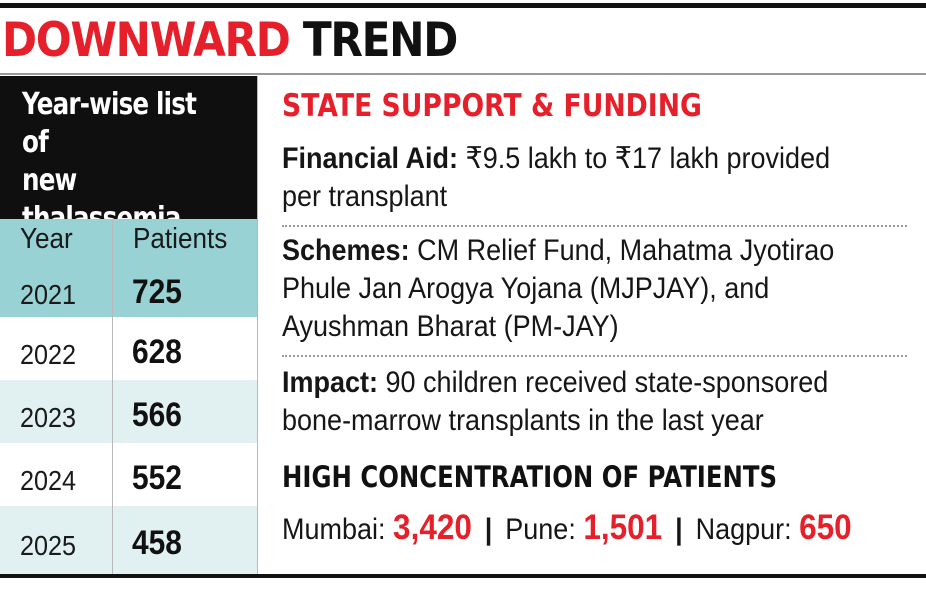 This screenshot has width=926, height=609. What do you see at coordinates (157, 478) in the screenshot?
I see `row-patients: 552` at bounding box center [157, 478].